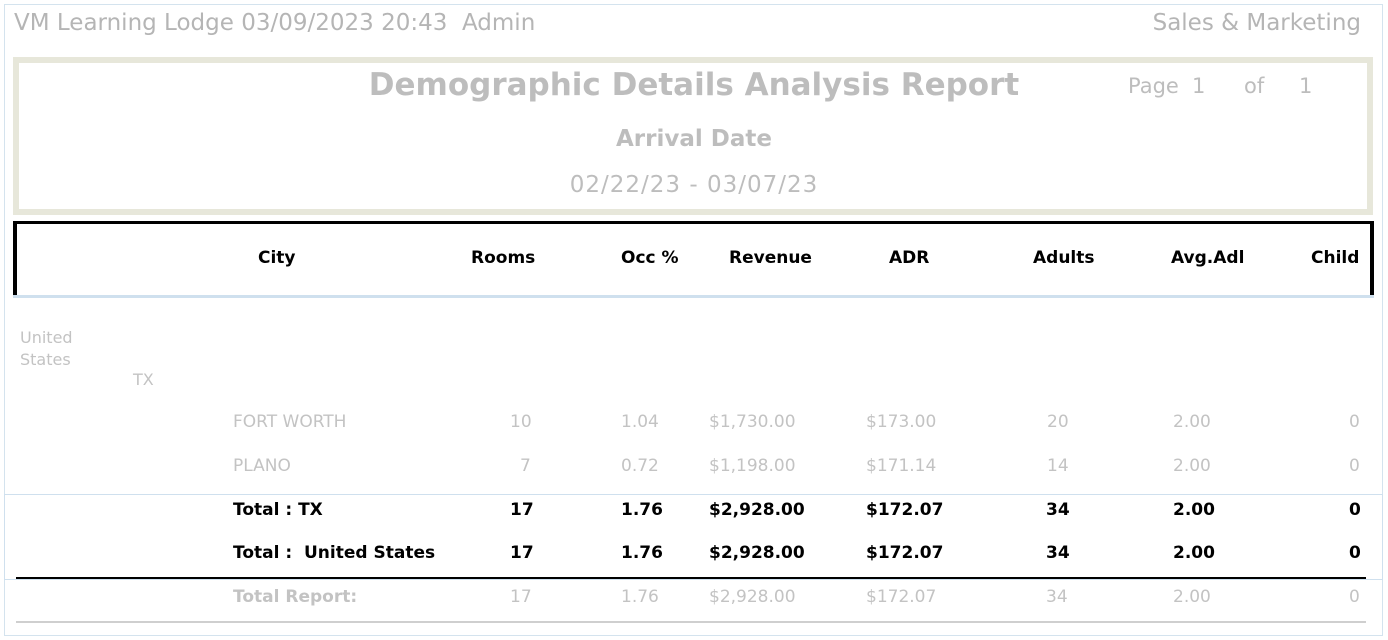 Image resolution: width=1388 pixels, height=640 pixels. Describe the element at coordinates (295, 597) in the screenshot. I see `grand-total-label: Total Report:` at that location.